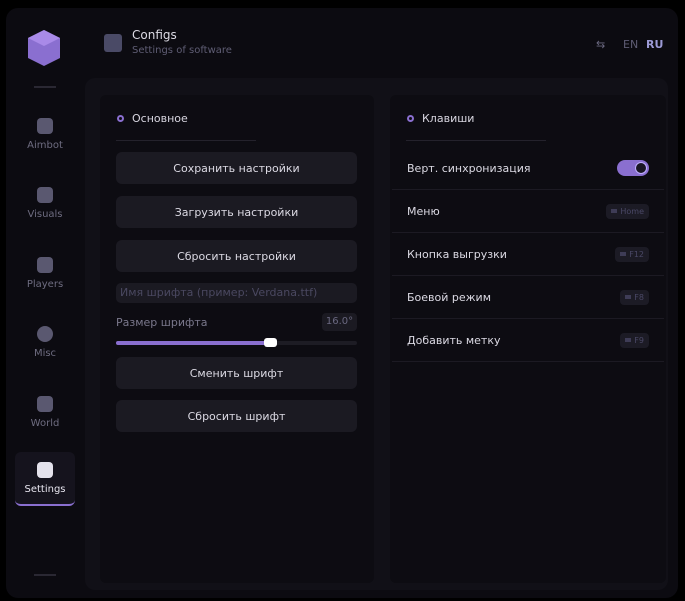  What do you see at coordinates (271, 342) in the screenshot?
I see `slider-handle` at bounding box center [271, 342].